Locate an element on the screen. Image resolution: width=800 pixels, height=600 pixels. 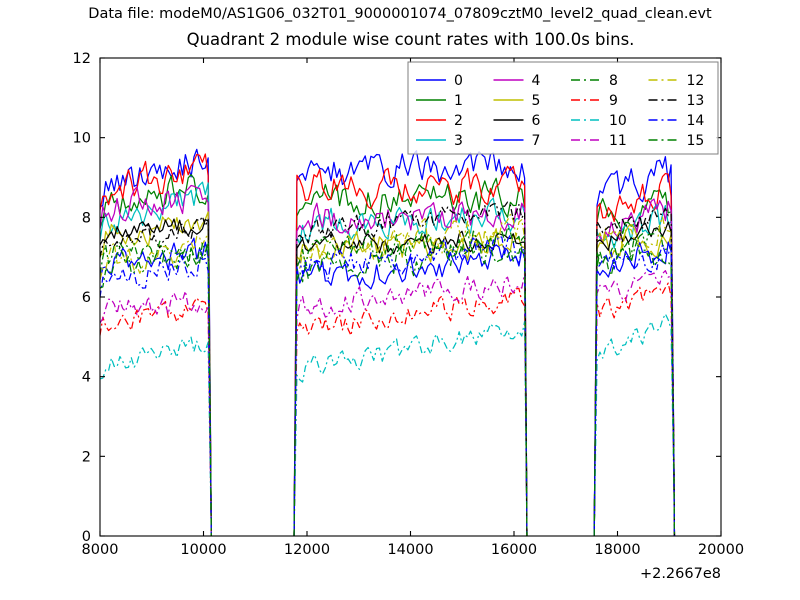
legend-label-12: 12 is located at coordinates (696, 81).